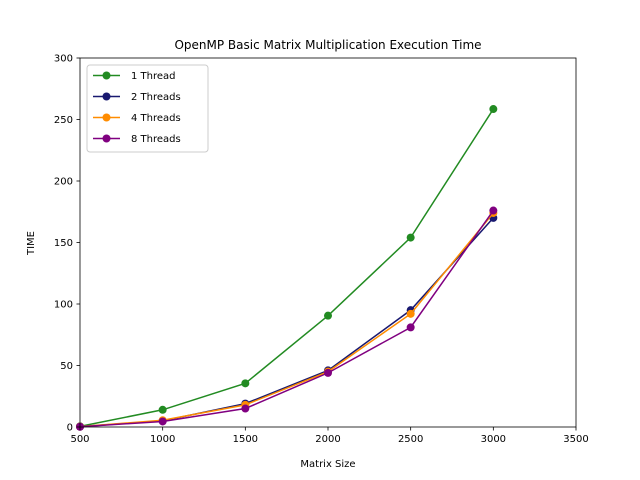 The width and height of the screenshot is (640, 480). Describe the element at coordinates (153, 76) in the screenshot. I see `legend-label: 1 Thread` at that location.